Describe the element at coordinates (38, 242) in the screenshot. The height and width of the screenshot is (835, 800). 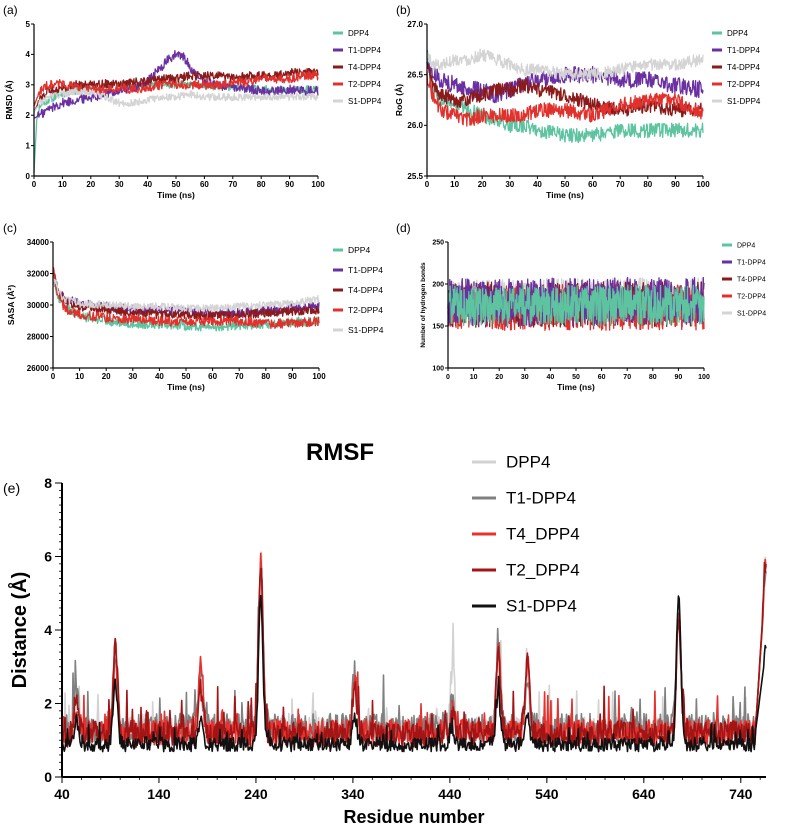
I see `y-tick-label: 34000` at that location.